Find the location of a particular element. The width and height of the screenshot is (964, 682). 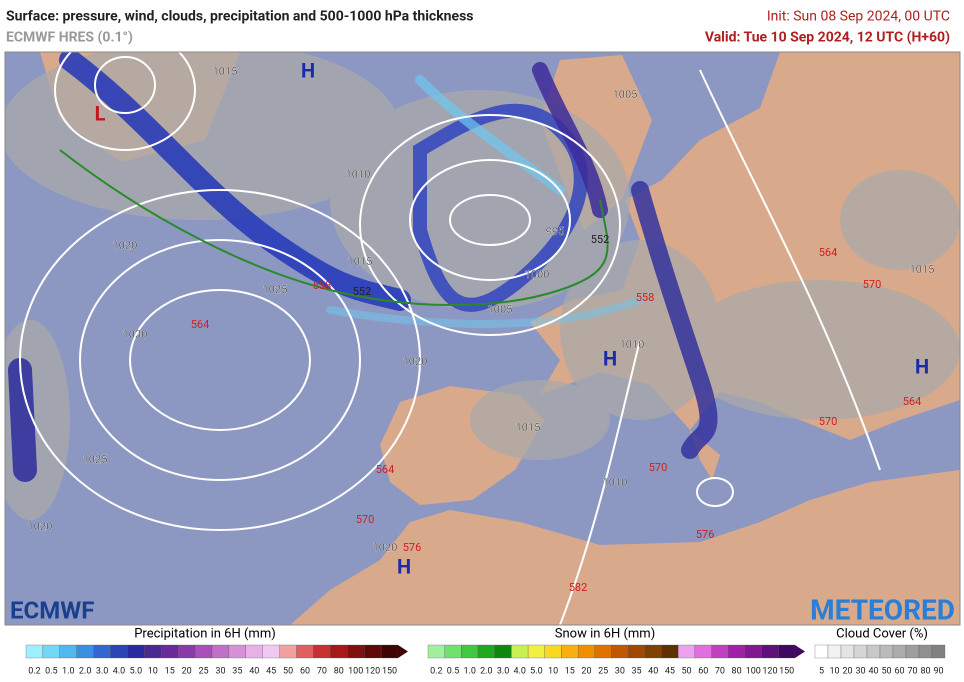

legend-tick-label: 45 is located at coordinates (271, 671).